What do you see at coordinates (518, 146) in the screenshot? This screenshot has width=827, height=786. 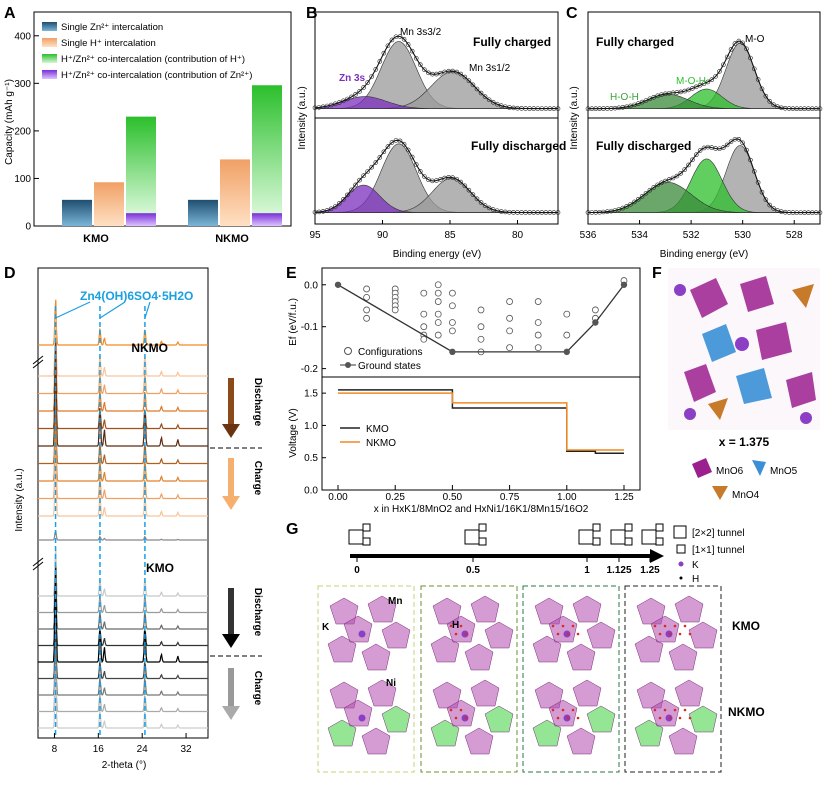 I see `subplot-title-b-discharged: Fully discharged` at bounding box center [518, 146].